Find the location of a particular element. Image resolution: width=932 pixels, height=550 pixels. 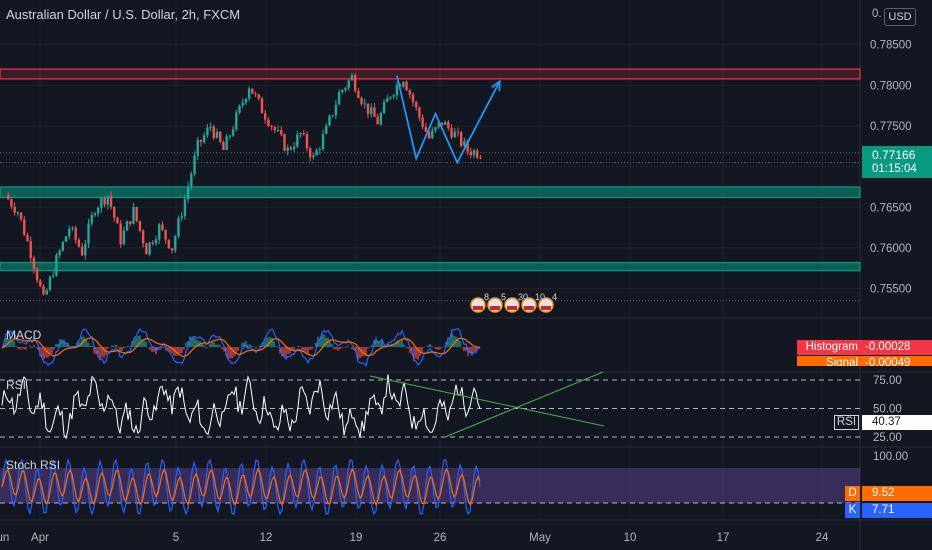

rsi-trendline-down is located at coordinates (487, 401).